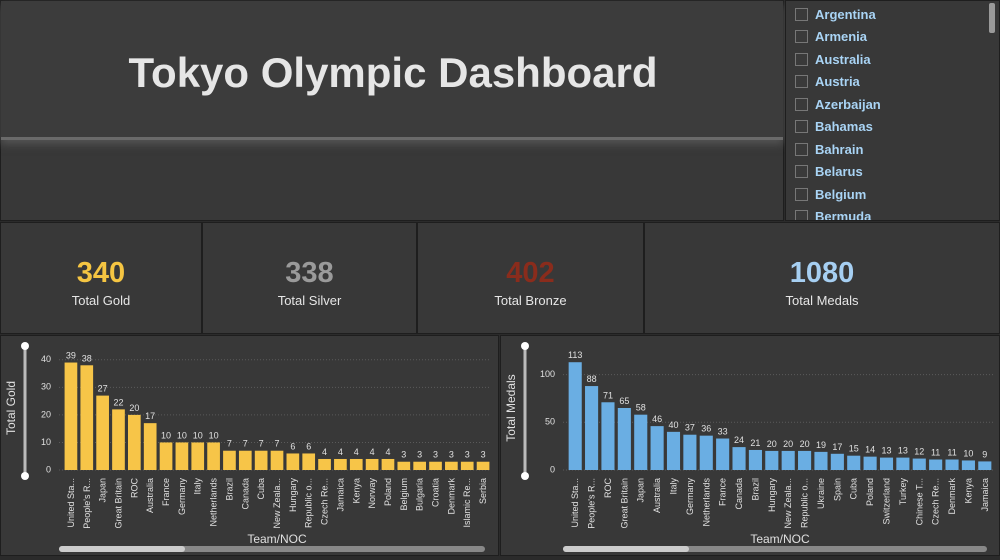 Image resolution: width=1000 pixels, height=560 pixels. Describe the element at coordinates (854, 489) in the screenshot. I see `x-tick-label: Cuba` at that location.